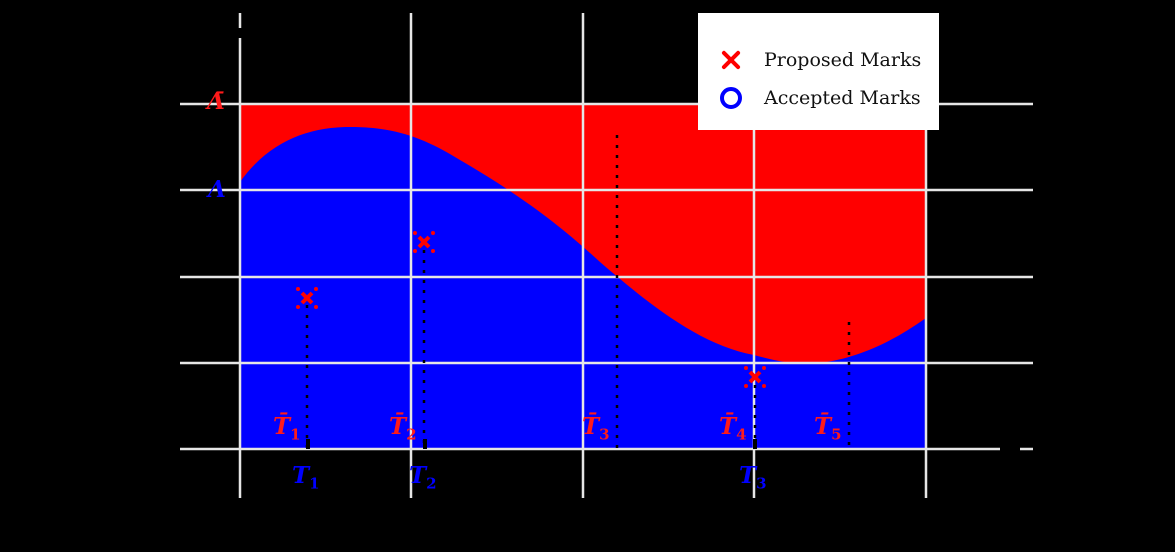  Describe the element at coordinates (531, 444) in the screenshot. I see `accepted-ticks` at that location.